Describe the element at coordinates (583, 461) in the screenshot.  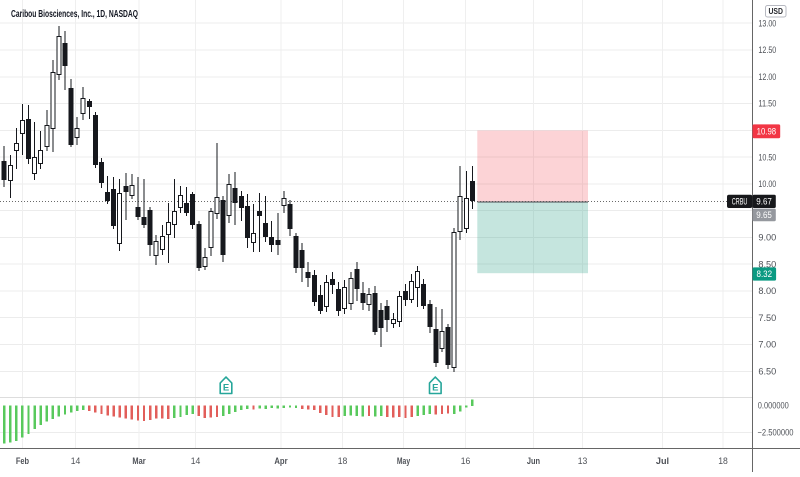
I see `svg-text: 13` at that location.